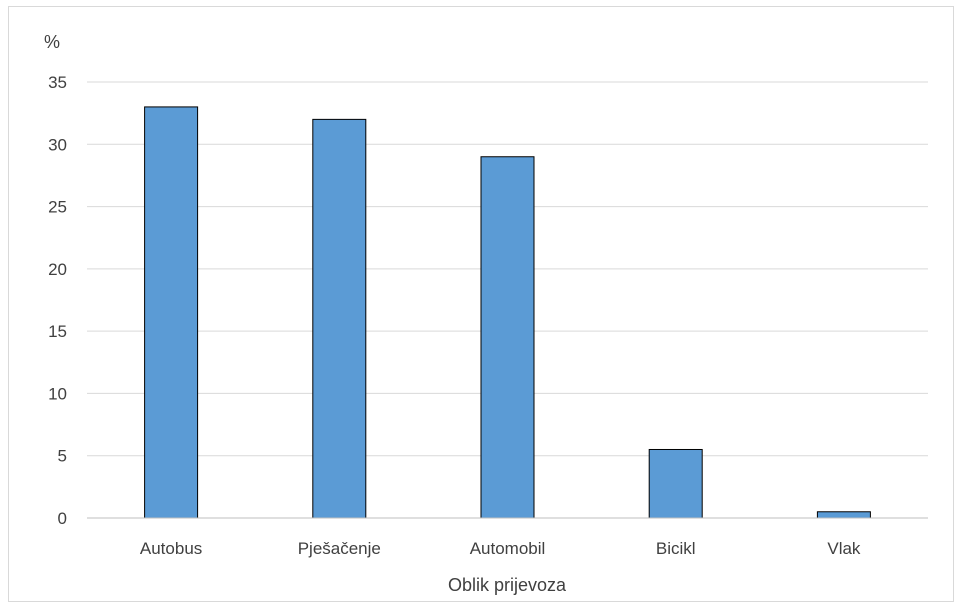 The height and width of the screenshot is (603, 955). I want to click on x-tick-label: Pješačenje, so click(339, 548).